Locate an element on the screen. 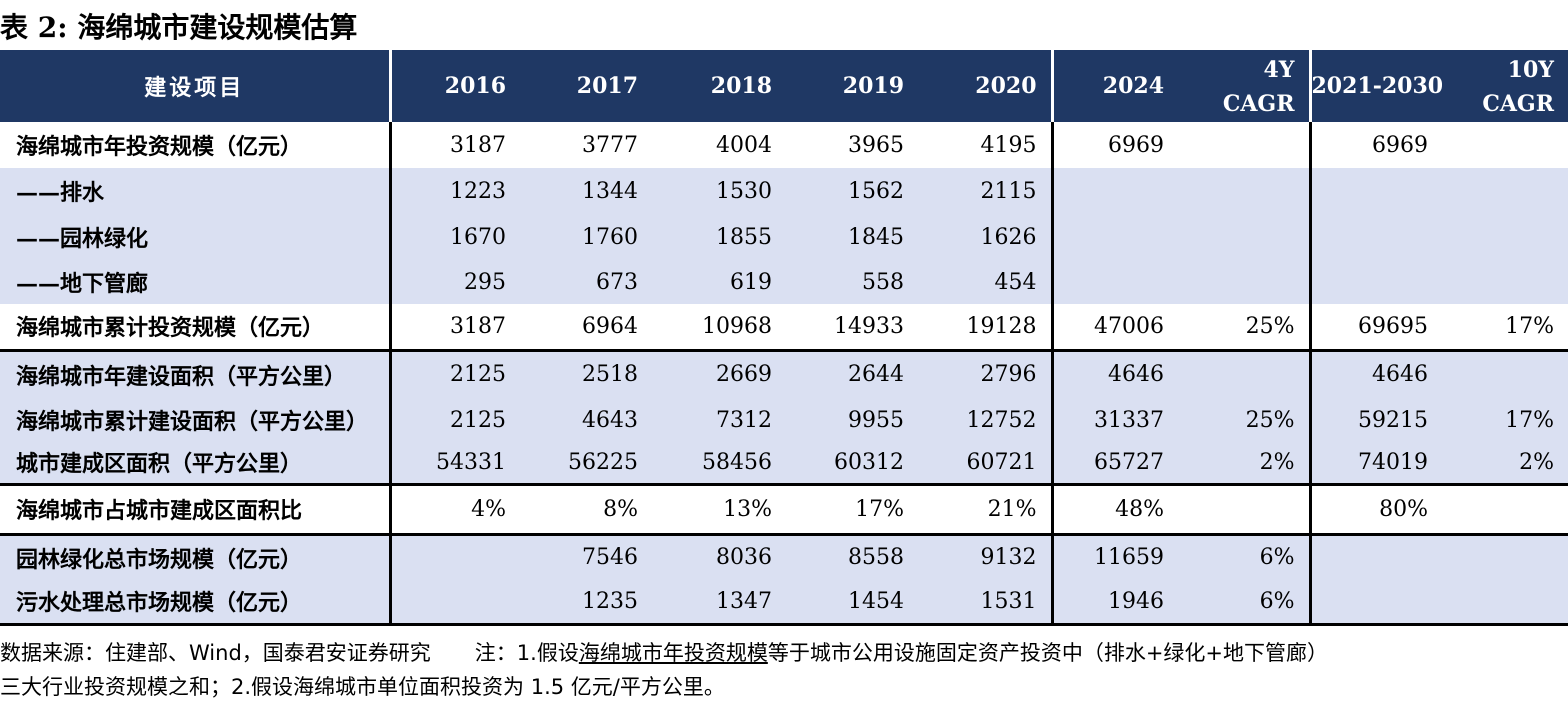 This screenshot has width=1568, height=716. cell-value: 1347 is located at coordinates (719, 603).